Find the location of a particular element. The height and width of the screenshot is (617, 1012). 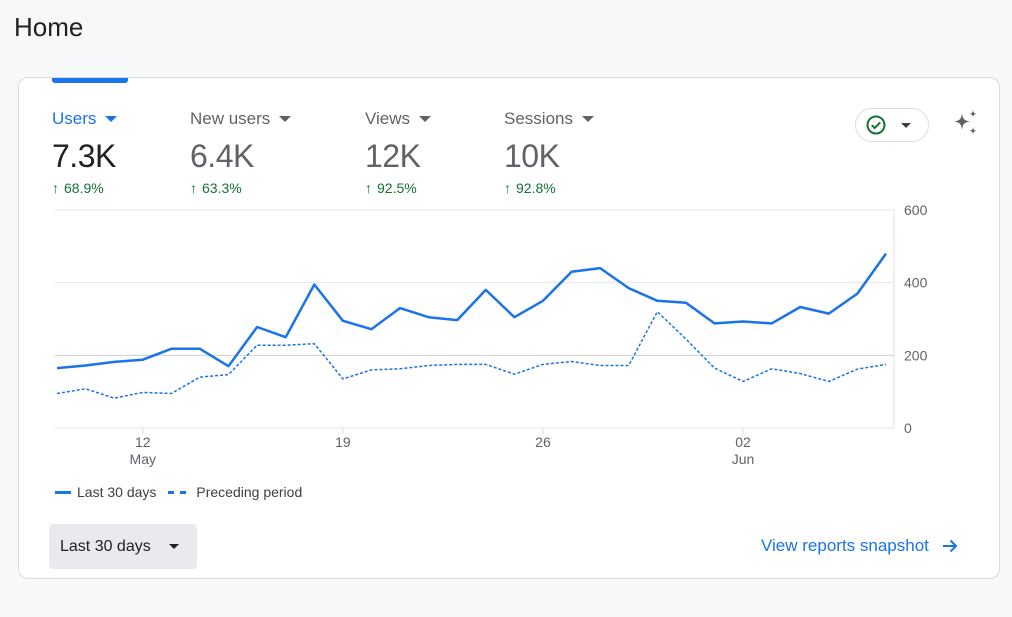

x-tick-month-label: Jun is located at coordinates (743, 459).